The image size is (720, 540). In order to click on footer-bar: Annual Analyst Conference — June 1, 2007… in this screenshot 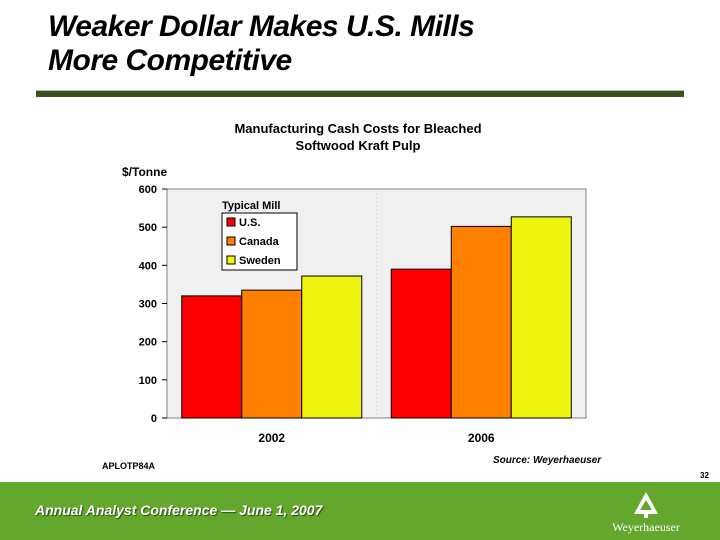, I will do `click(360, 511)`.